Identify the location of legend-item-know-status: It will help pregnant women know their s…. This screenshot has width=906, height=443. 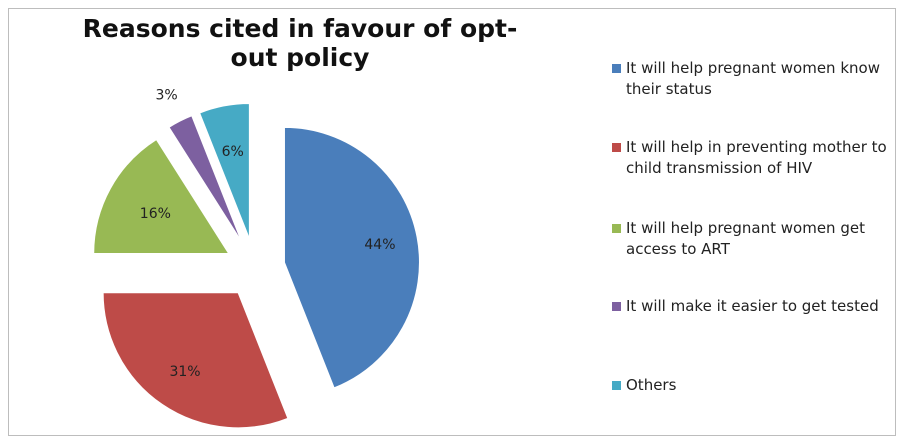
(753, 79).